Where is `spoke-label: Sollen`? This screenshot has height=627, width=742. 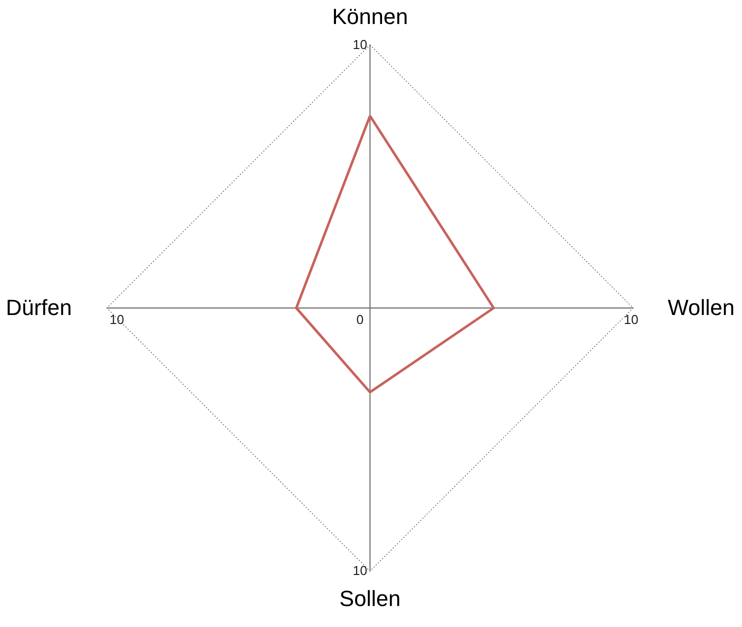
spoke-label: Sollen is located at coordinates (370, 599).